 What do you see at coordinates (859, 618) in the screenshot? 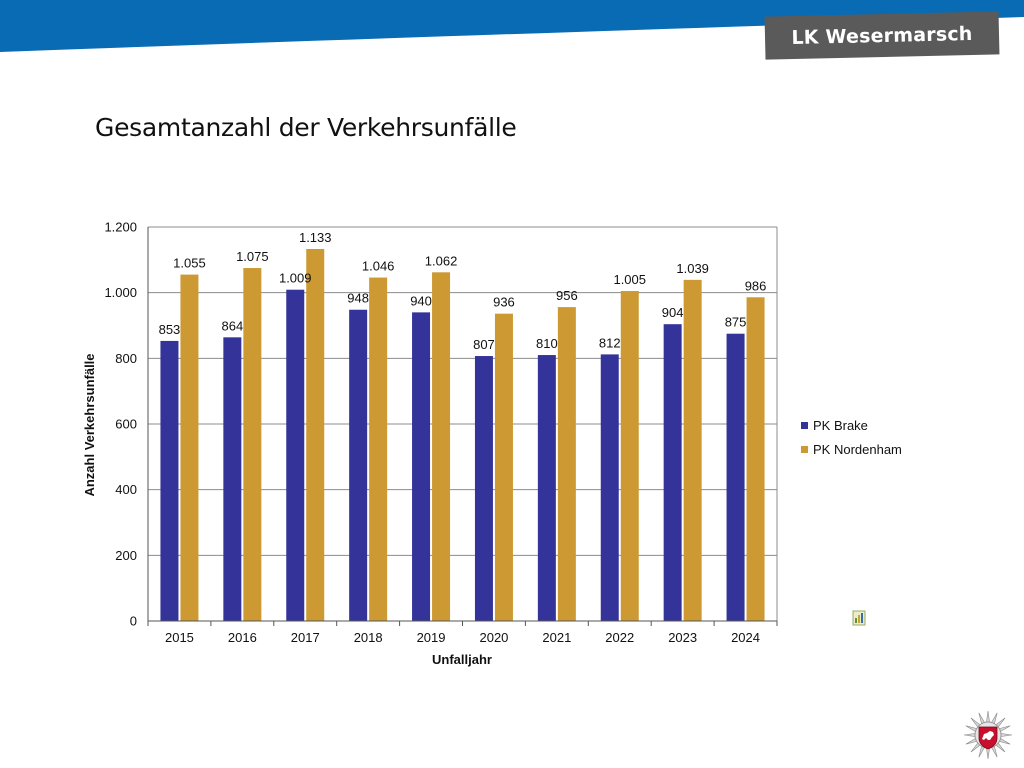
I see `chart-data-icon` at bounding box center [859, 618].